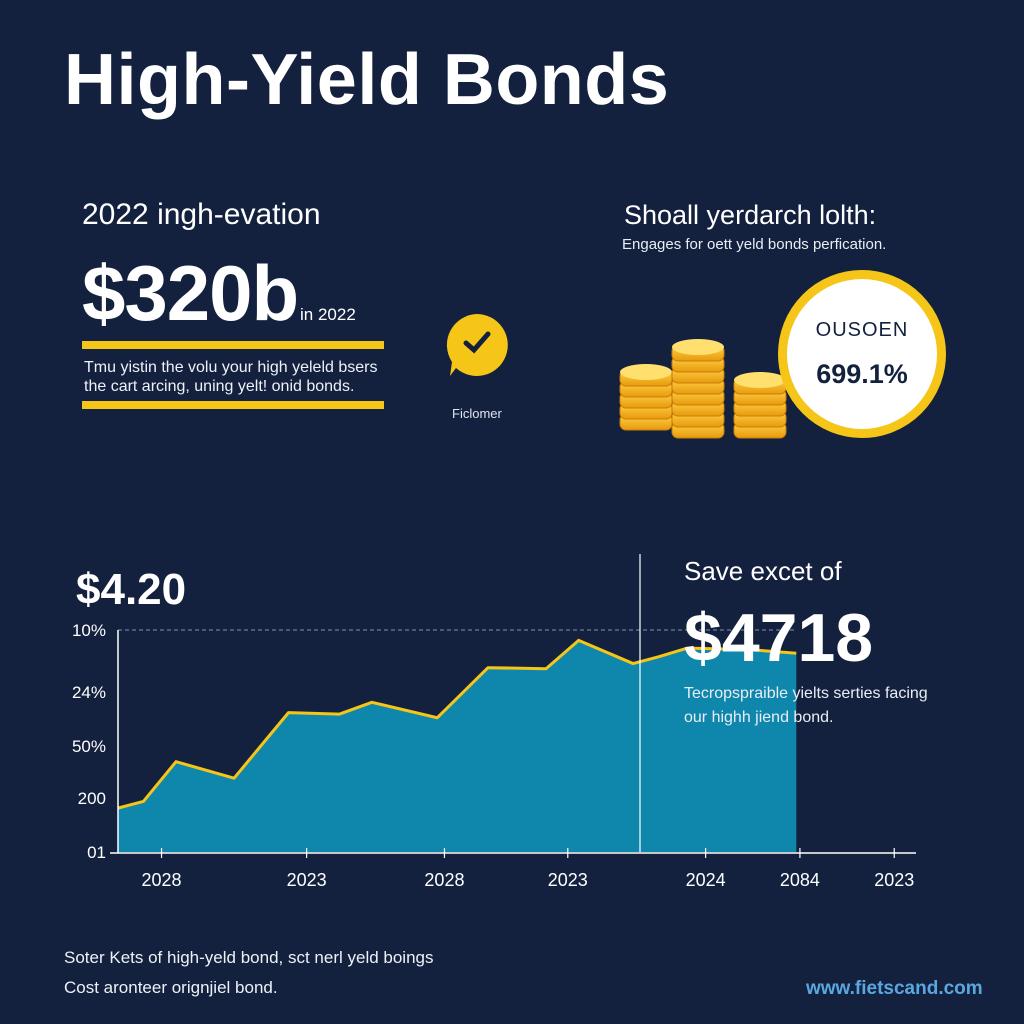 This screenshot has height=1024, width=1024. Describe the element at coordinates (201, 214) in the screenshot. I see `stat-label: 2022 ingh-evation` at that location.